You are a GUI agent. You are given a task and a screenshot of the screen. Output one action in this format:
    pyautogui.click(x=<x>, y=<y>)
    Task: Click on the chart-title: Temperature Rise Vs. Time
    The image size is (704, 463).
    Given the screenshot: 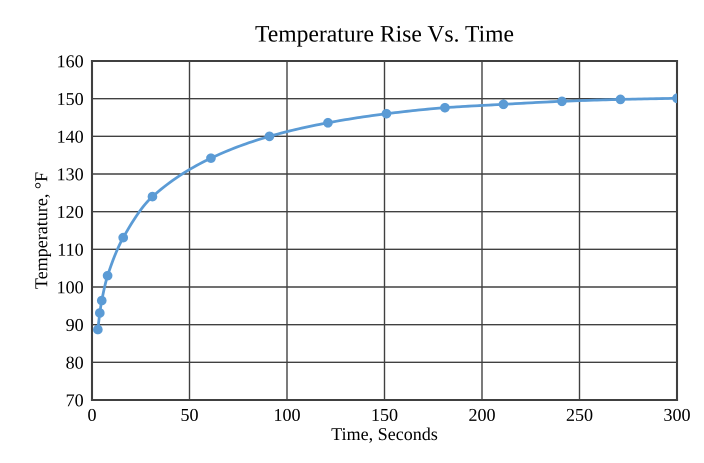 What is the action you would take?
    pyautogui.click(x=384, y=36)
    